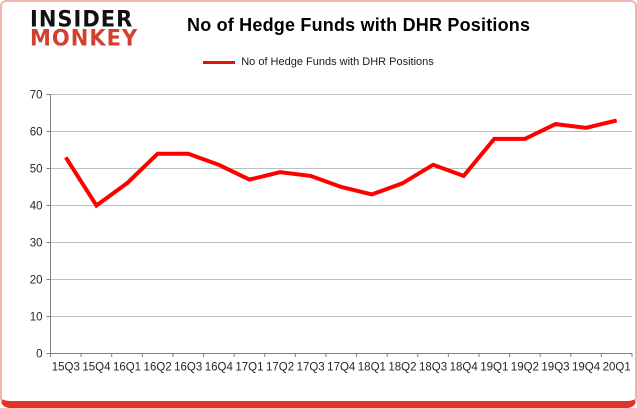 The height and width of the screenshot is (408, 637). Describe the element at coordinates (84, 38) in the screenshot. I see `logo-line-monkey: MONKEY` at that location.